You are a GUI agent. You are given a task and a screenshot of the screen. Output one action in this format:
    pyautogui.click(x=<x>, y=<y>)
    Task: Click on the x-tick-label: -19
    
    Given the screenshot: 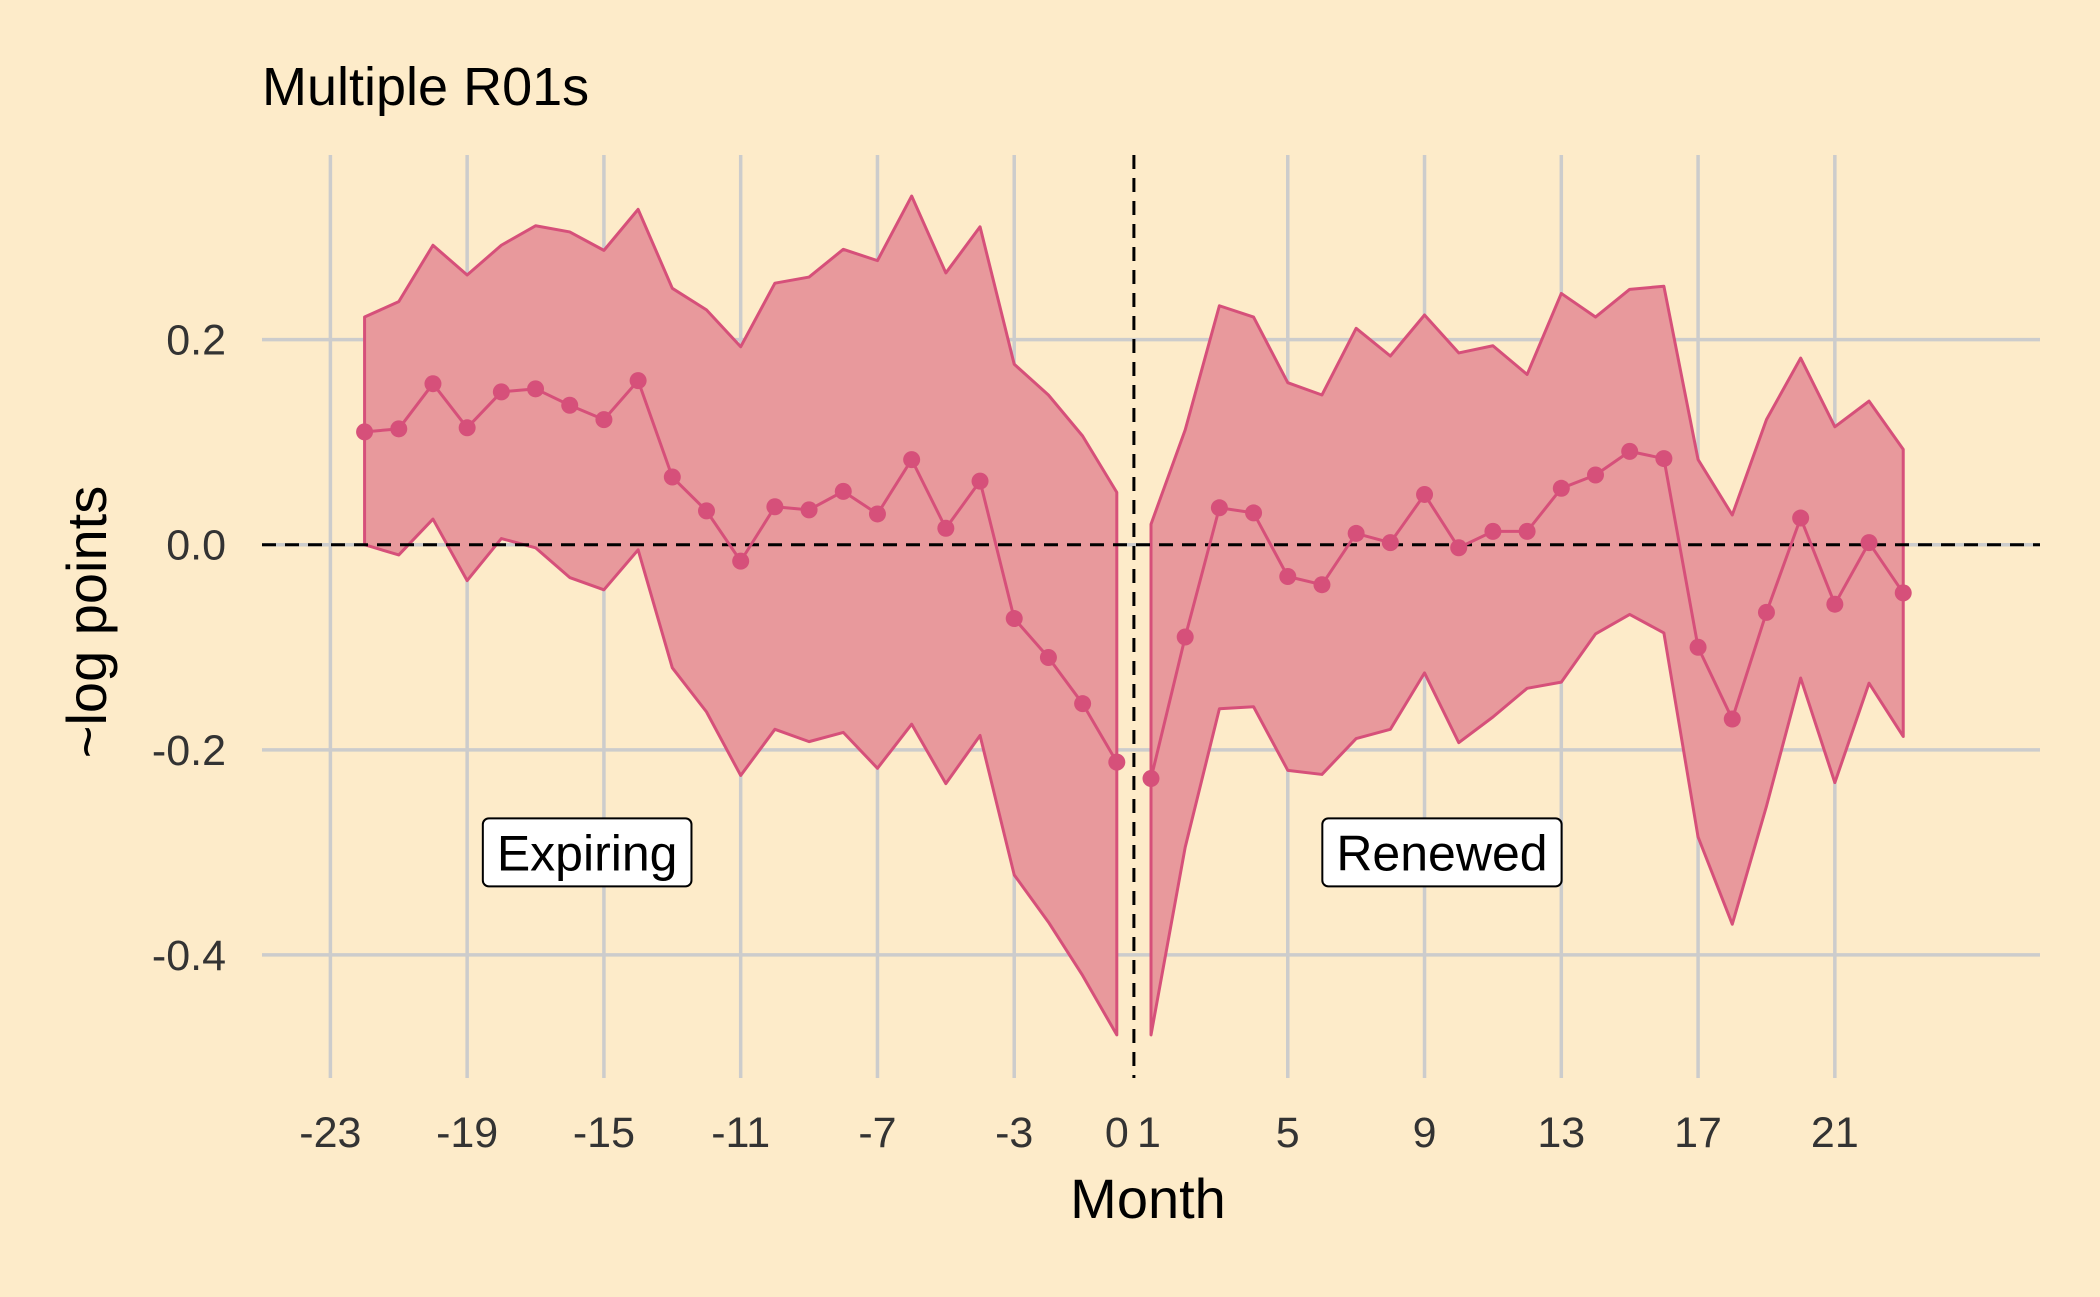 What is the action you would take?
    pyautogui.click(x=467, y=1133)
    